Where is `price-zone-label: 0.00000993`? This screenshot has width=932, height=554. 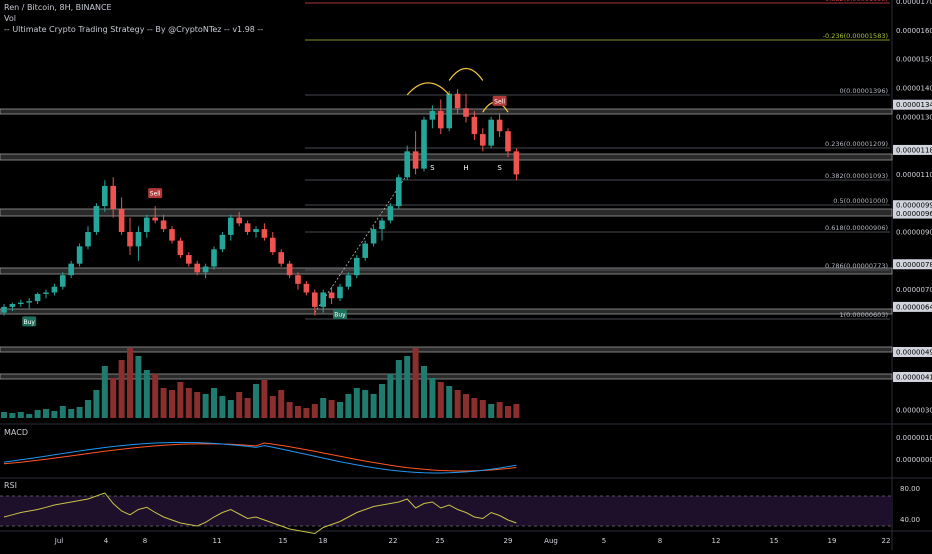
price-zone-label: 0.00000993 is located at coordinates (914, 206).